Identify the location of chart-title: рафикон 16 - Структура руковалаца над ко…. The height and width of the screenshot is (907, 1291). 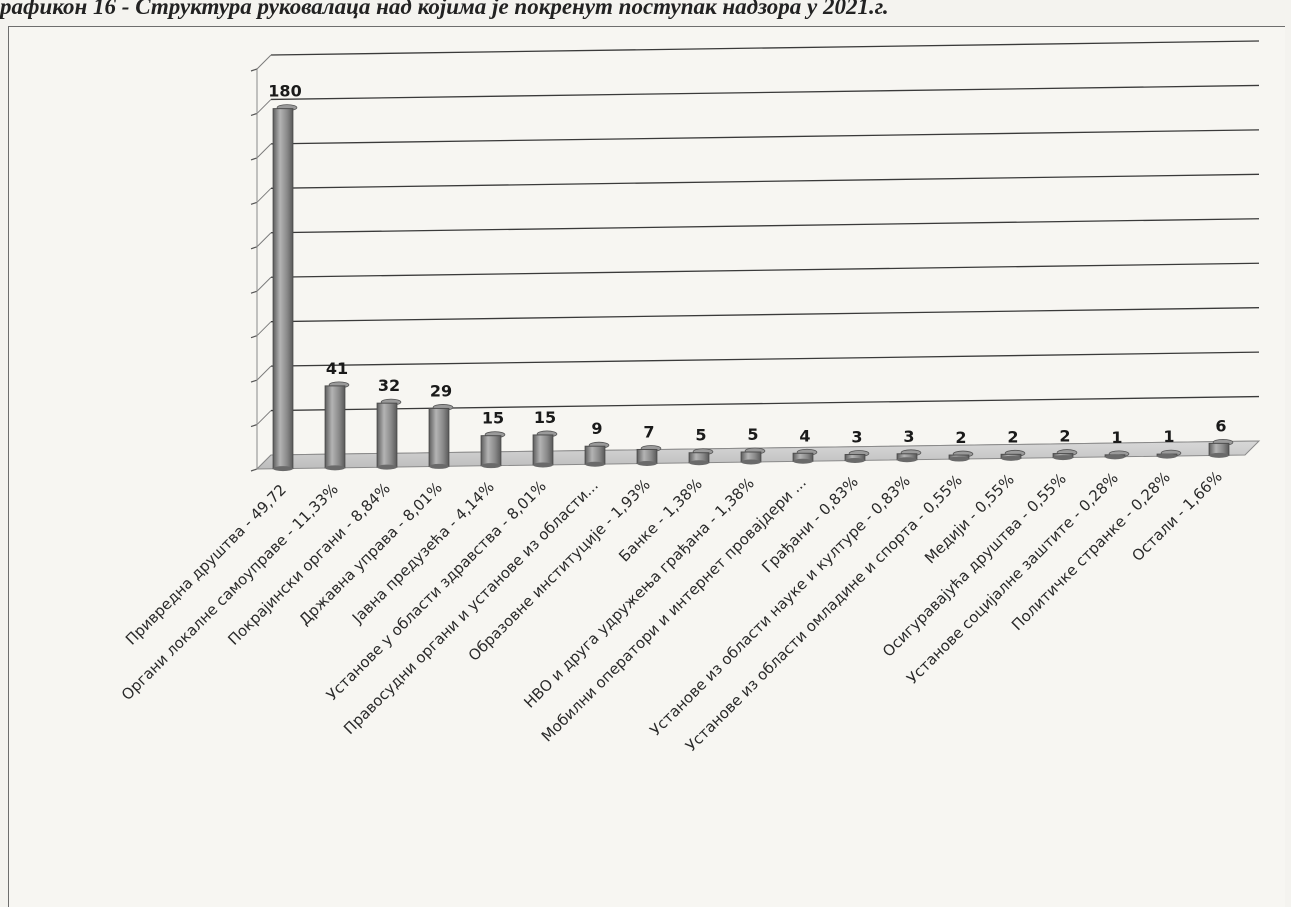
(444, 9).